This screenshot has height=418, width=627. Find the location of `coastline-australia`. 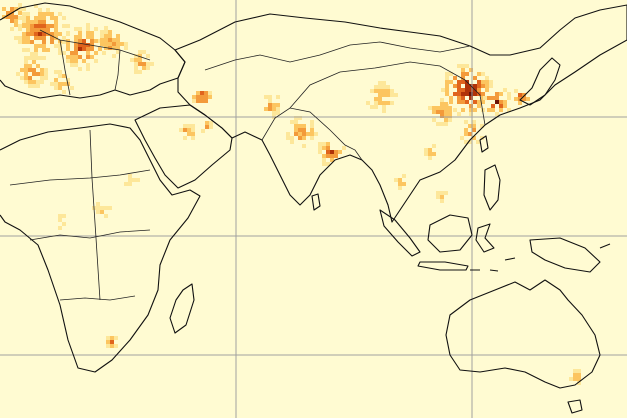

coastline-australia is located at coordinates (523, 334).